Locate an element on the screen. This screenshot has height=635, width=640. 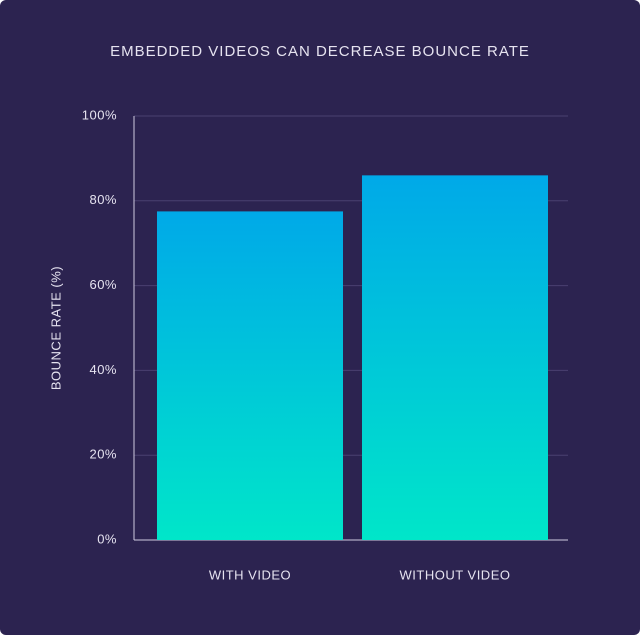
y-tick-label: 40% is located at coordinates (103, 369).